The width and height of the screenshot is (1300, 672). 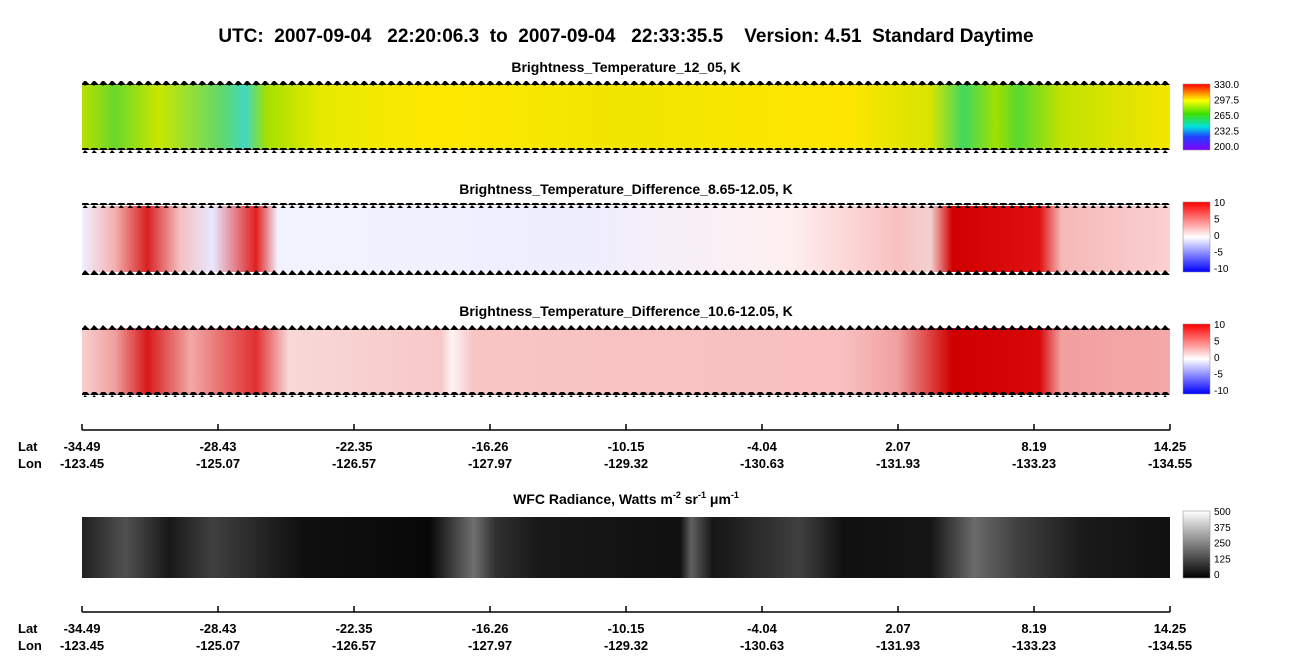 What do you see at coordinates (1226, 101) in the screenshot?
I see `colorbar-tick-label: 297.5` at bounding box center [1226, 101].